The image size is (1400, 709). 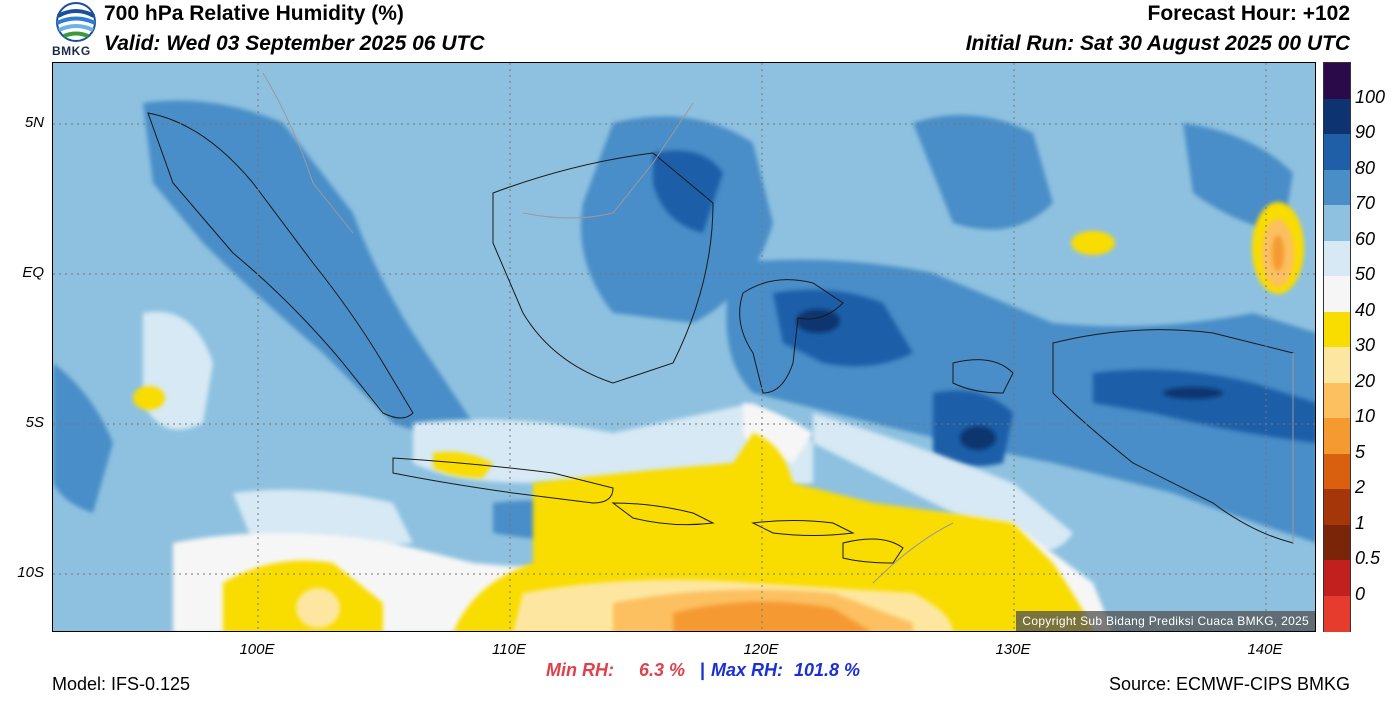 What do you see at coordinates (1365, 380) in the screenshot?
I see `colorbar-label: 20` at bounding box center [1365, 380].